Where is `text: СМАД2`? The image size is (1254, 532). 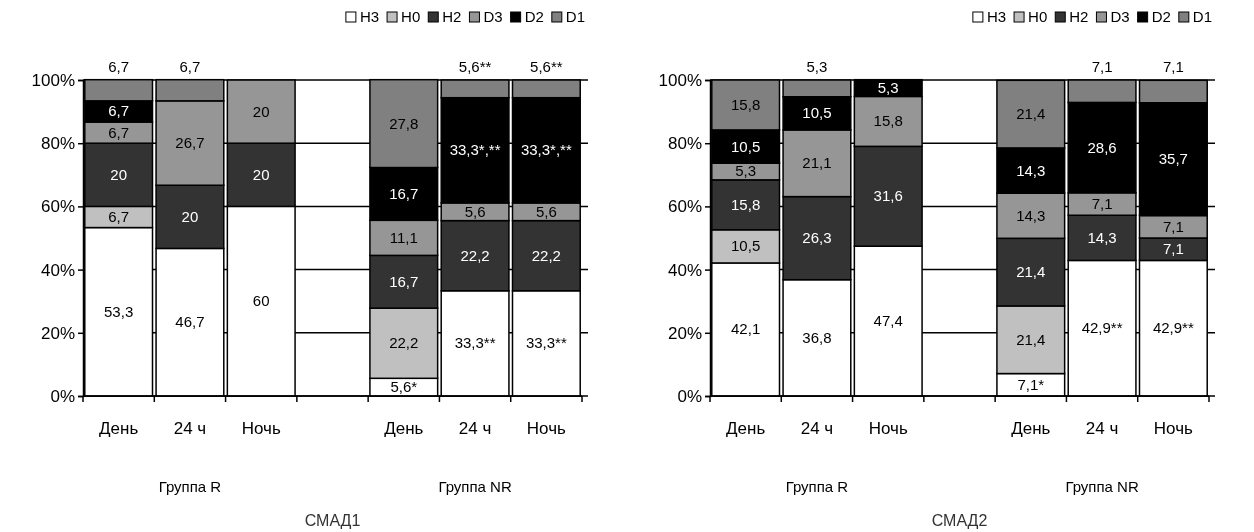
text: СМАД2 is located at coordinates (959, 520).